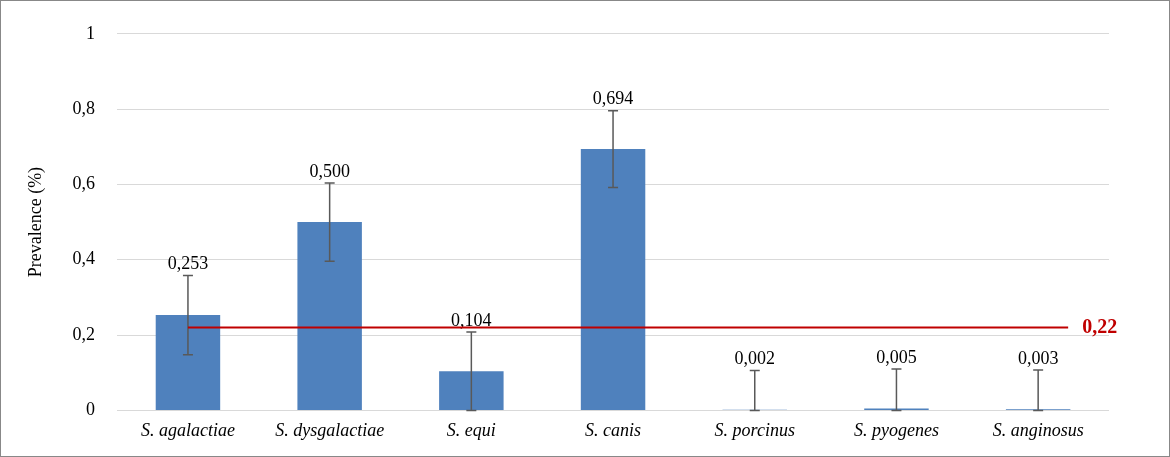  I want to click on data-label: 0,002, so click(754, 358).